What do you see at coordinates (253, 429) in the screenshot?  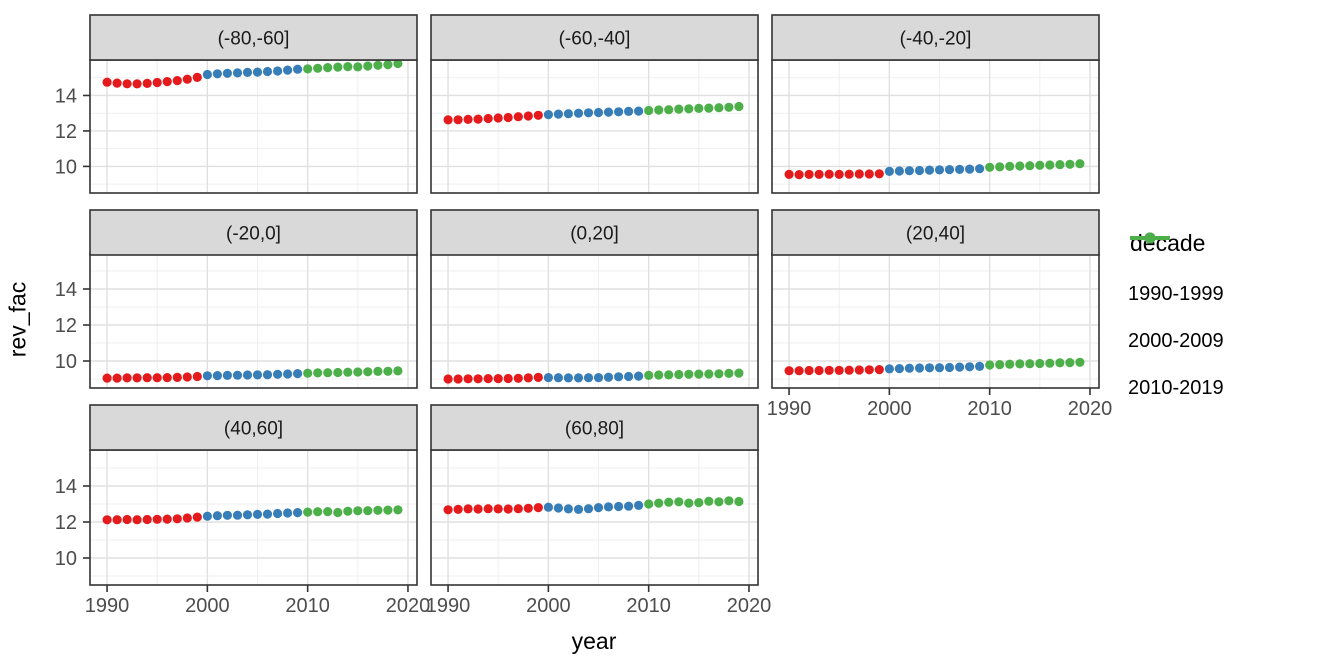 I see `facet-strip-label: (40,60]` at bounding box center [253, 429].